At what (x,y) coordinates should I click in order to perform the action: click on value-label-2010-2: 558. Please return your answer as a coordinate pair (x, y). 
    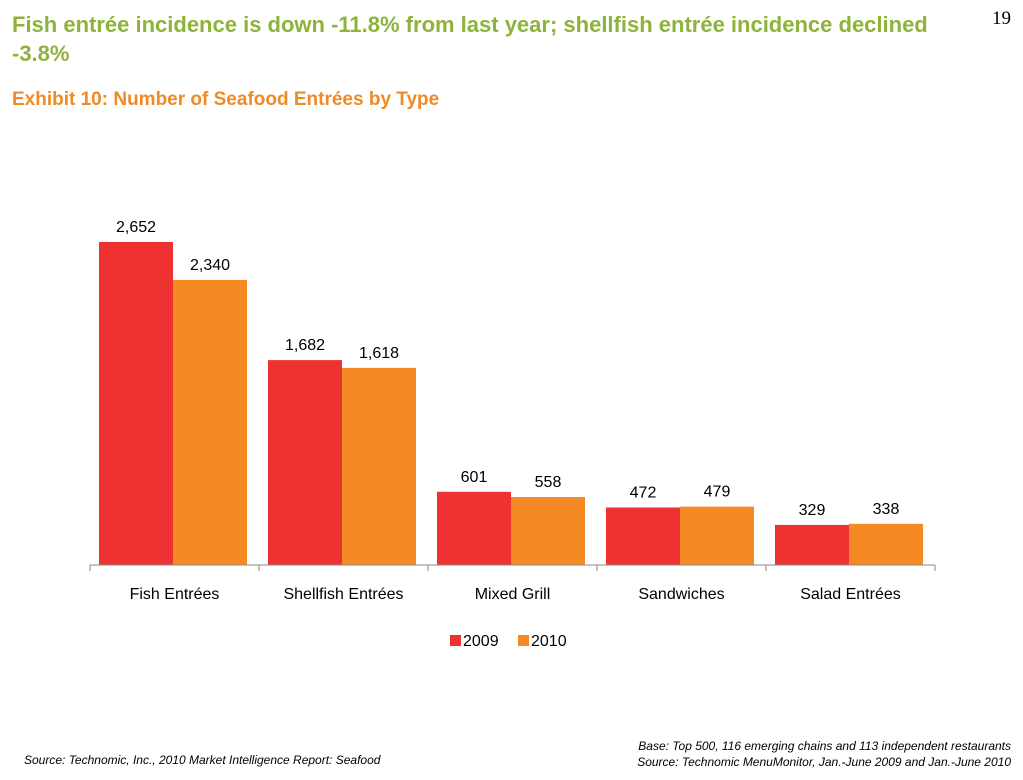
    Looking at the image, I should click on (548, 482).